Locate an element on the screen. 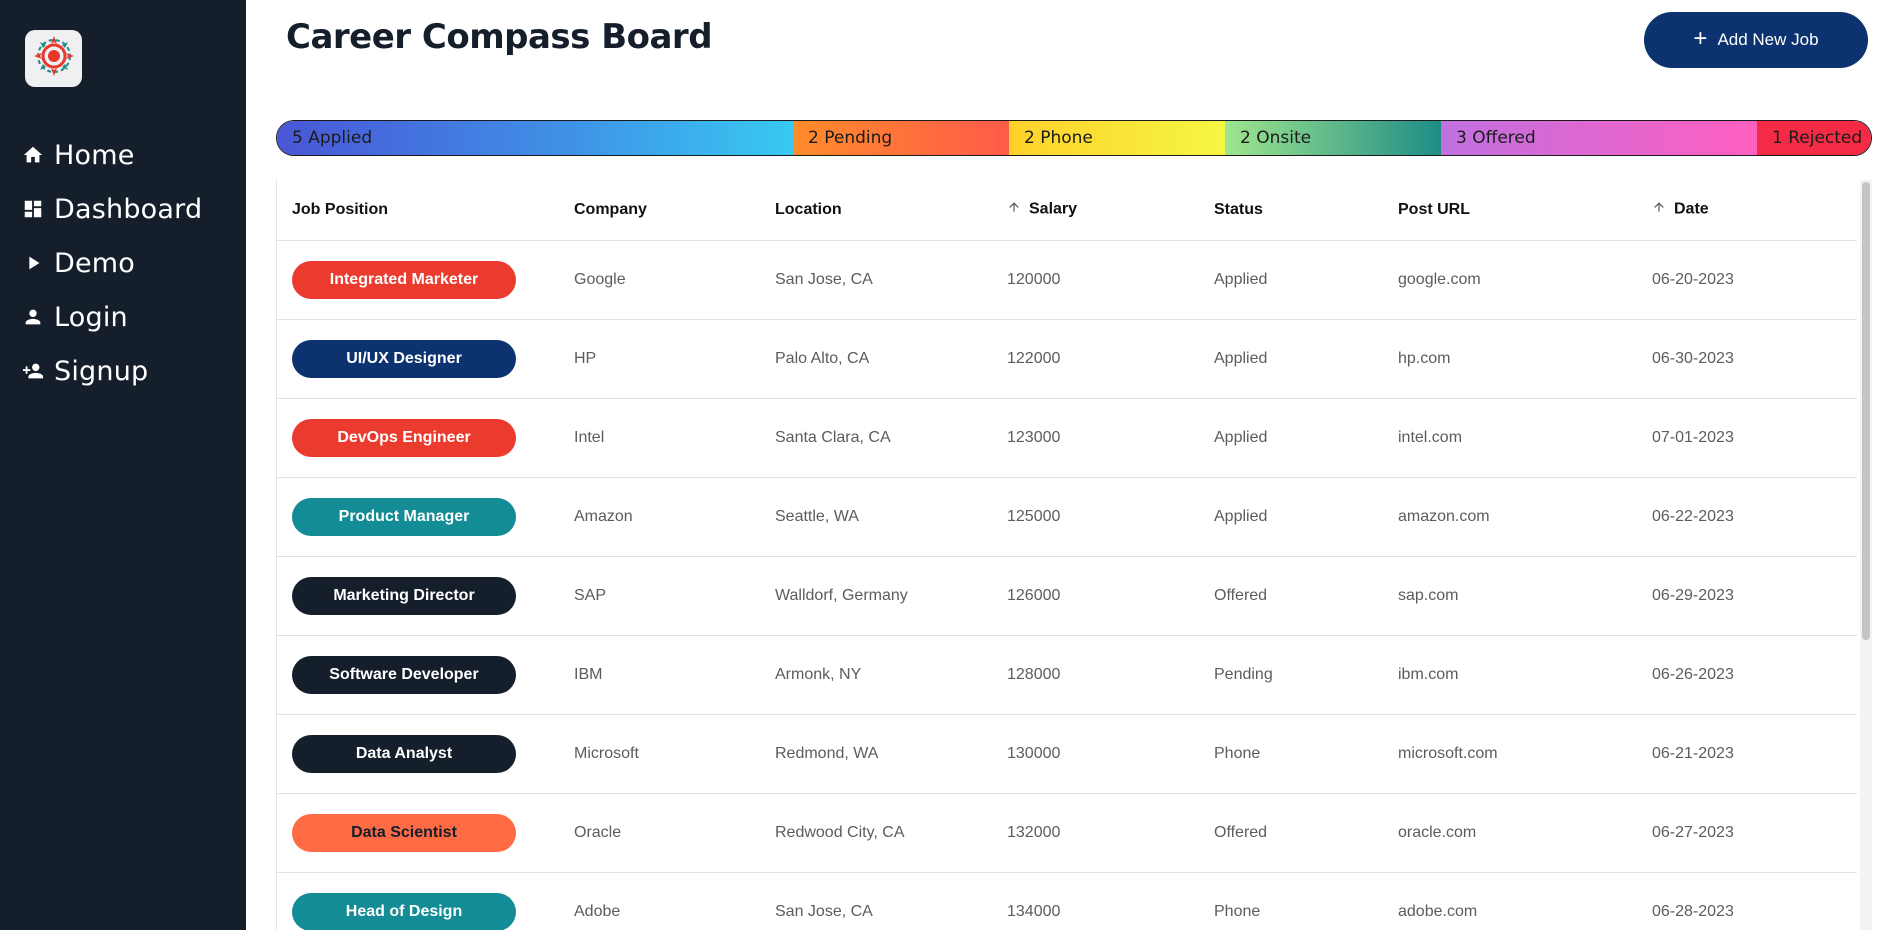 Image resolution: width=1903 pixels, height=930 pixels. cell-post-url: ibm.com is located at coordinates (1510, 675).